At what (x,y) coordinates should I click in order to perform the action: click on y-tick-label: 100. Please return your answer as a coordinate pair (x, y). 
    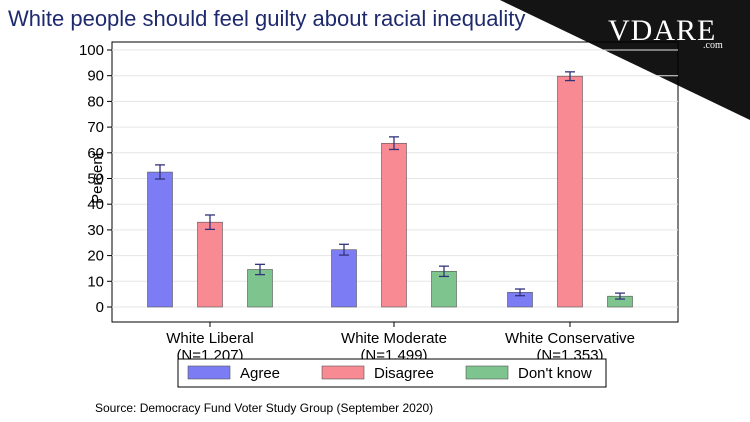
    Looking at the image, I should click on (91, 50).